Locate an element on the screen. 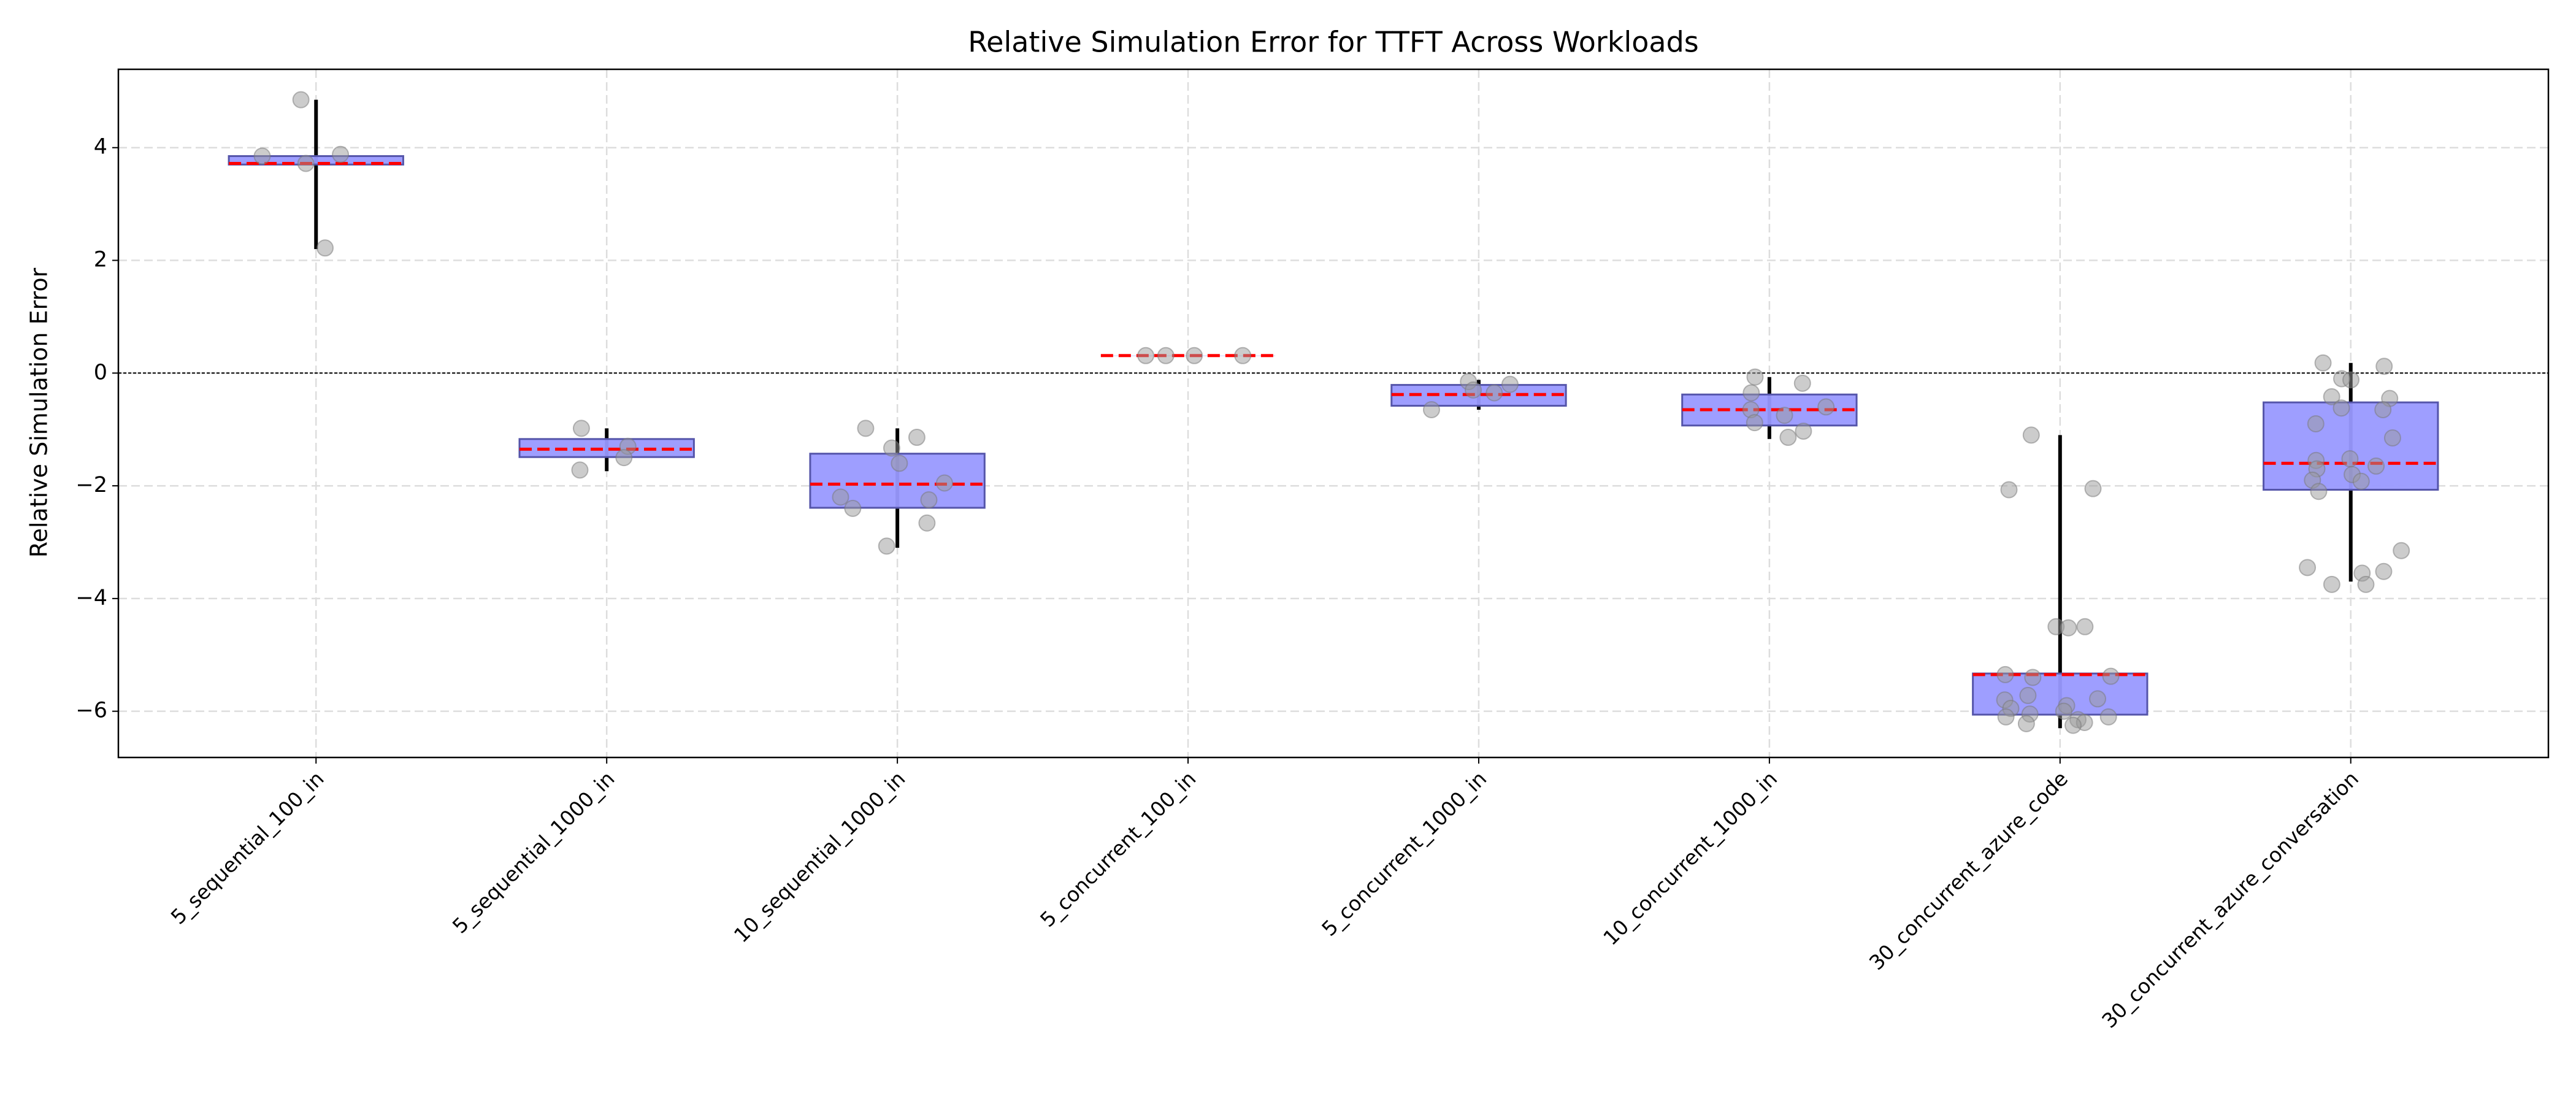 The width and height of the screenshot is (2576, 1104). x-tick-label: 5_concurrent_100_in is located at coordinates (1117, 849).